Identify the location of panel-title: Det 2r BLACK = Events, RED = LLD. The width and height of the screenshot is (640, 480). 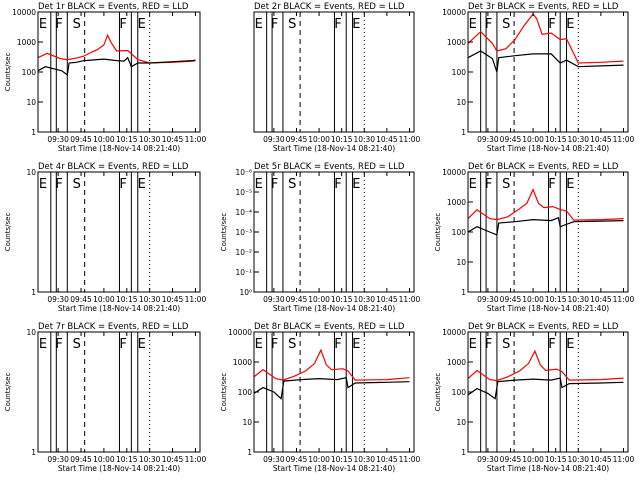
(329, 7).